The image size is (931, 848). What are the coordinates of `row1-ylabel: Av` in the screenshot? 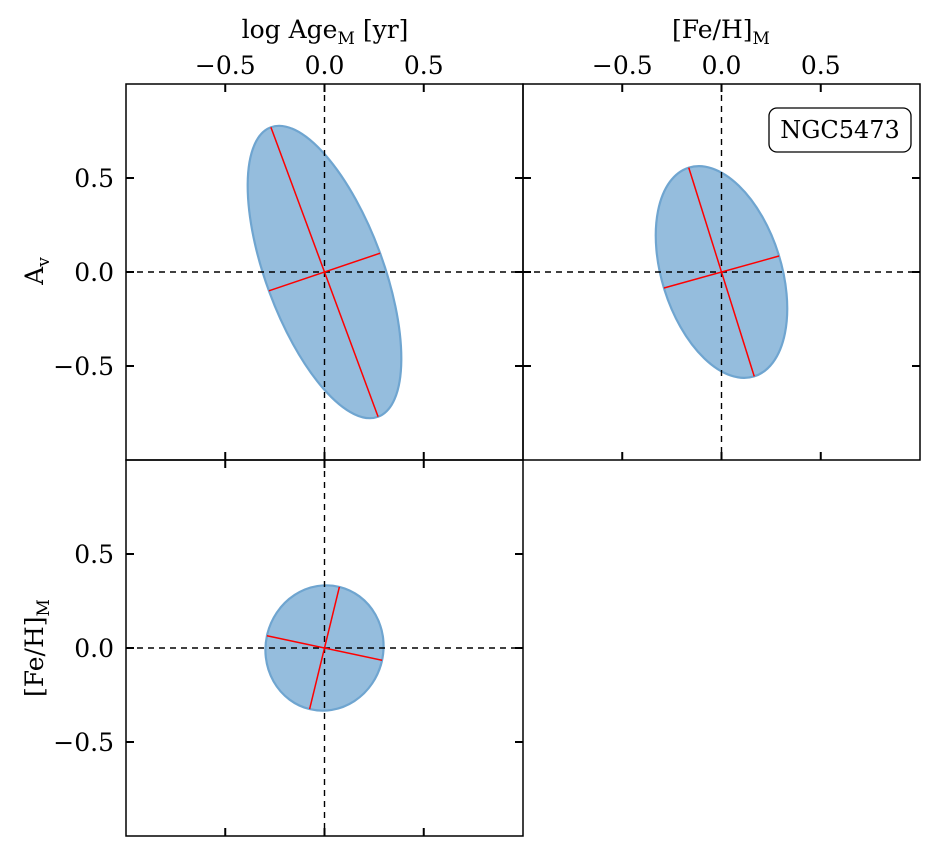 It's located at (37, 271).